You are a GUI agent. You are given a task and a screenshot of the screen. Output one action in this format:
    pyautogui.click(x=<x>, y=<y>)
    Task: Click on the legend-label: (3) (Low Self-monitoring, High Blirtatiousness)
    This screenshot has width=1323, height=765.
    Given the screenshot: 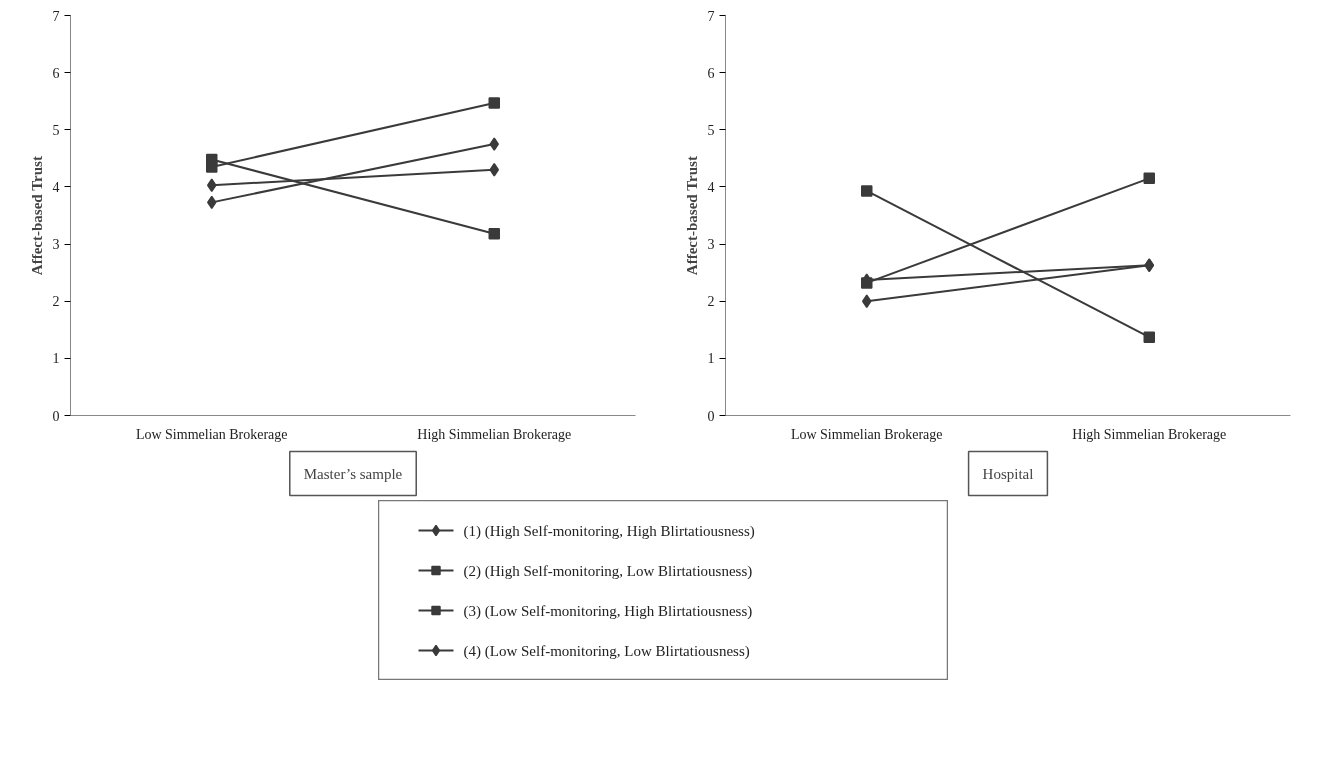 What is the action you would take?
    pyautogui.click(x=608, y=611)
    